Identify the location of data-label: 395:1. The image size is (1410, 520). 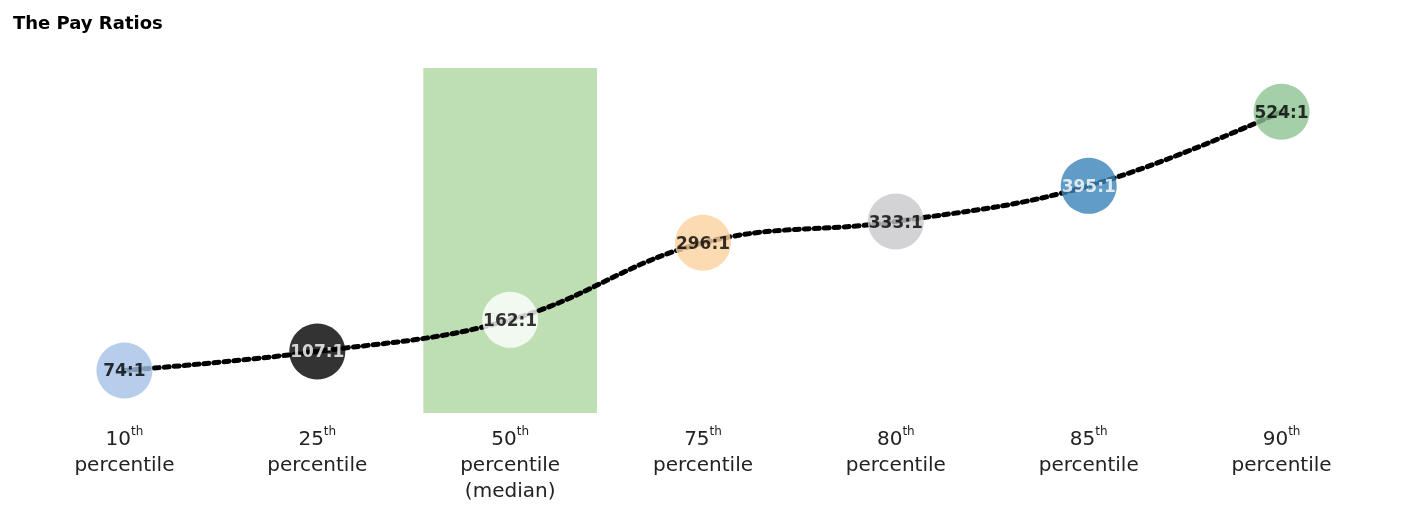
(1088, 185).